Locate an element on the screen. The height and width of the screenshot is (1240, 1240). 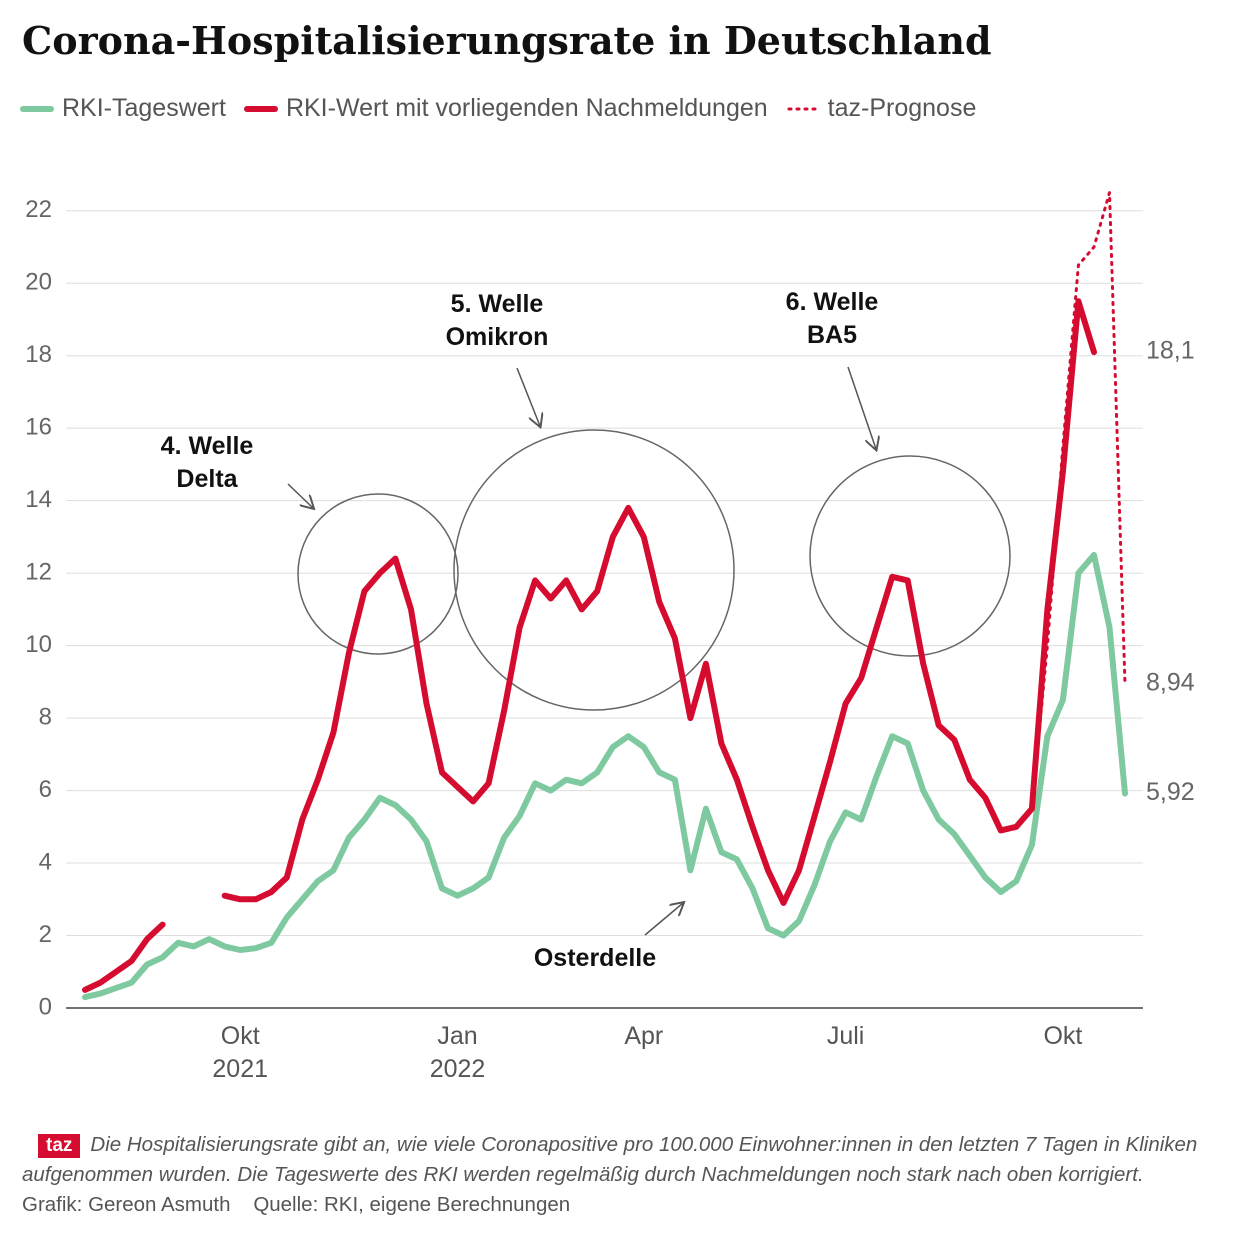
y-tick-label: 12 is located at coordinates (38, 571).